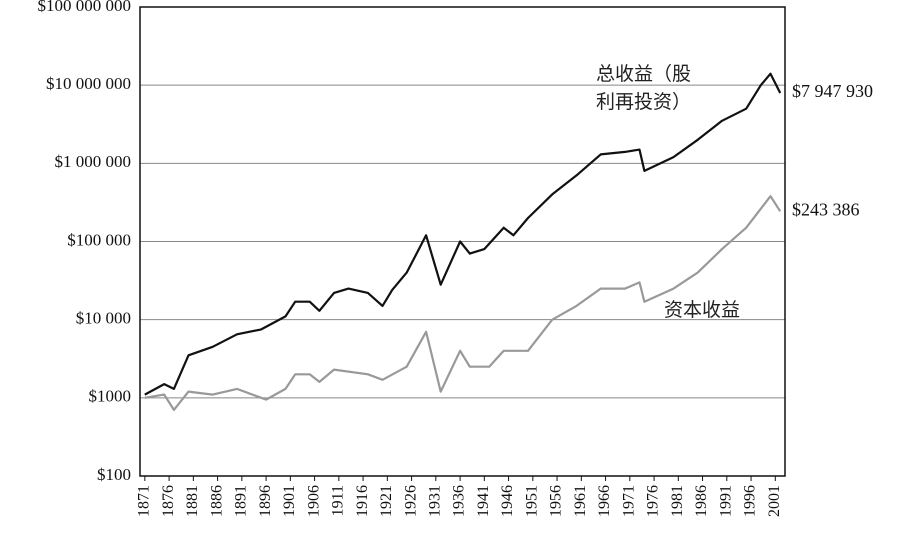 This screenshot has height=539, width=901. Describe the element at coordinates (604, 501) in the screenshot. I see `x-tick-label: 1966` at that location.